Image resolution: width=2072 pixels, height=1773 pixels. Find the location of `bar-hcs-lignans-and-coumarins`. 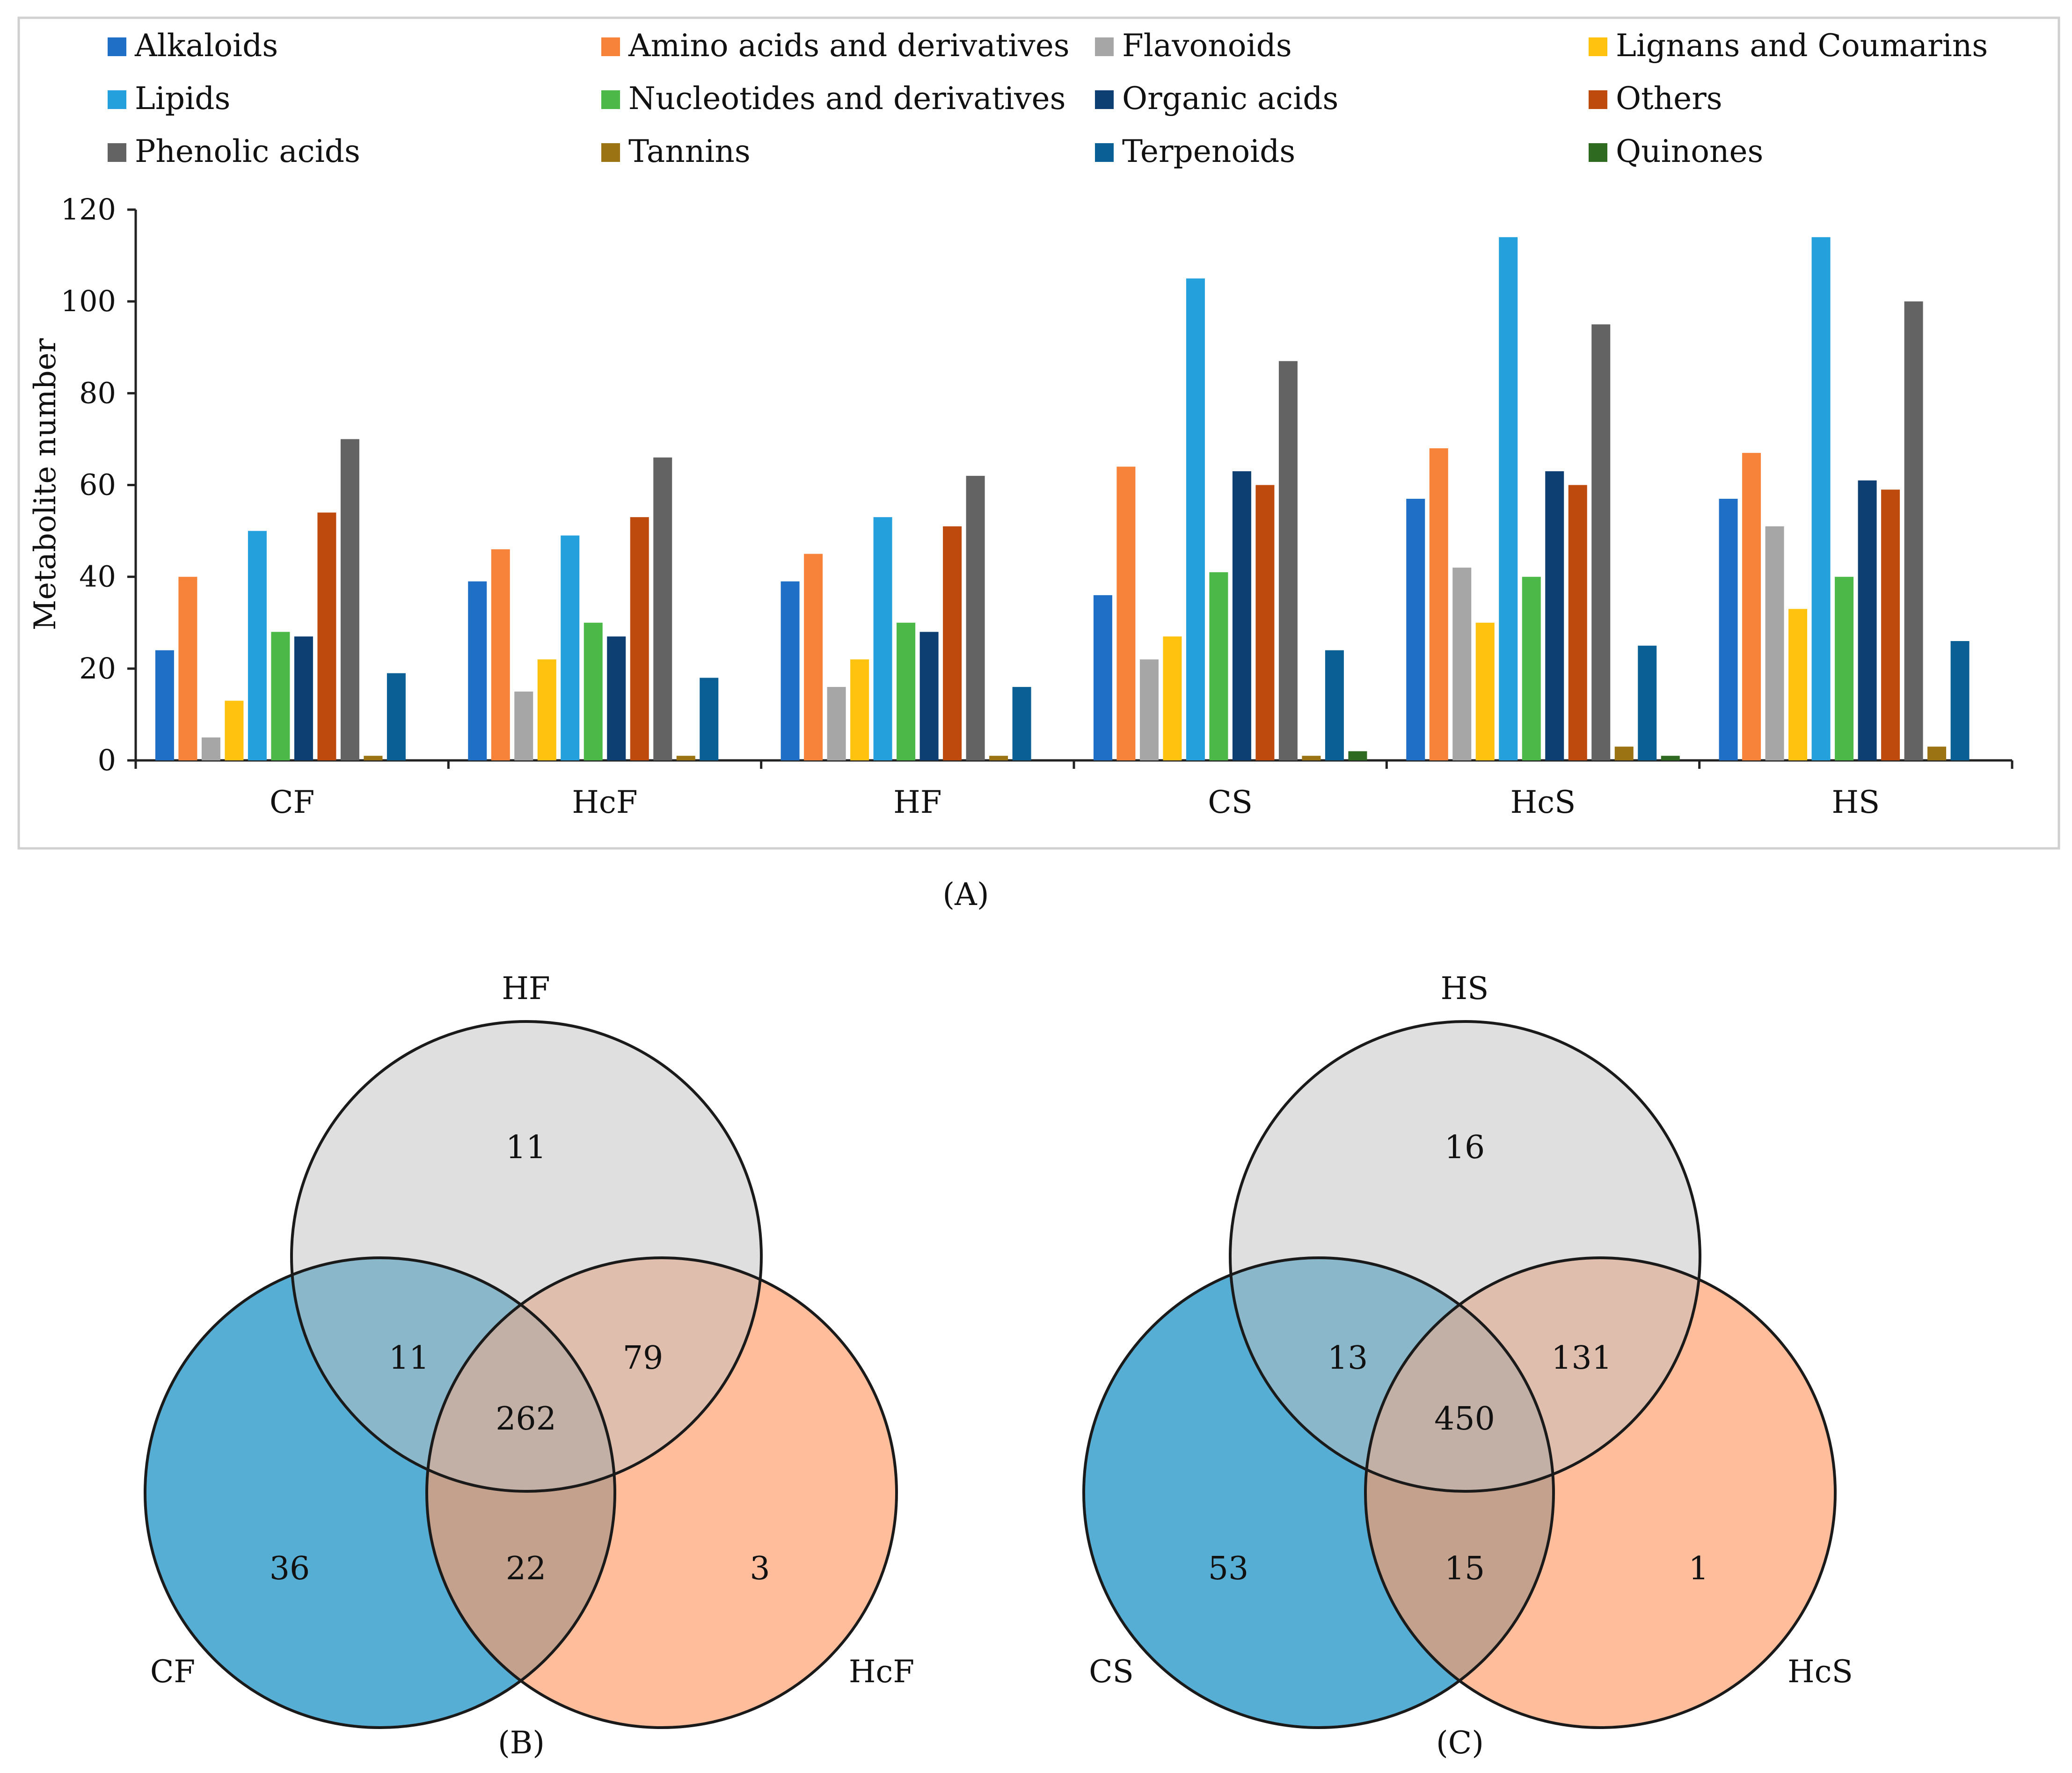

bar-hcs-lignans-and-coumarins is located at coordinates (1485, 691).